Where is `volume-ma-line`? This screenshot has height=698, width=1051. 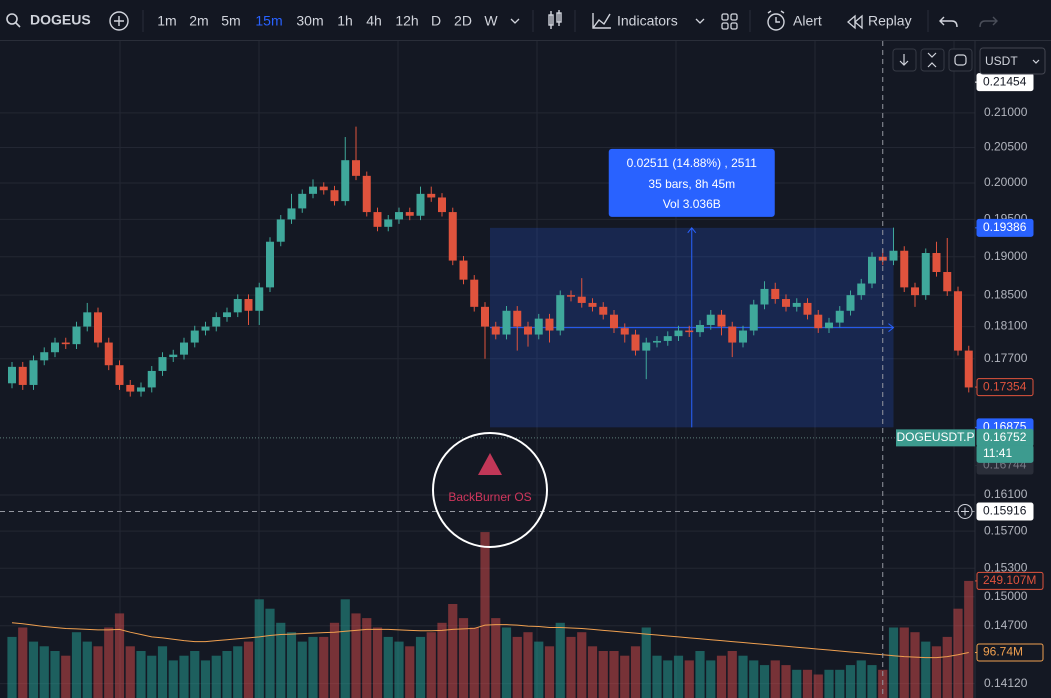 volume-ma-line is located at coordinates (490, 640).